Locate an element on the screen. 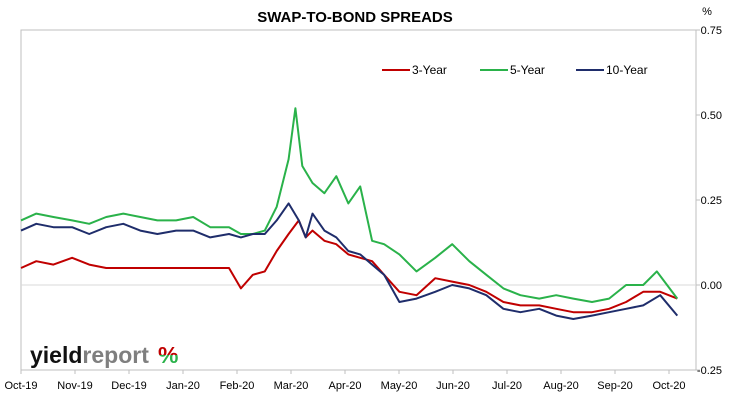 This screenshot has width=732, height=400. legend-label: 5-Year is located at coordinates (527, 70).